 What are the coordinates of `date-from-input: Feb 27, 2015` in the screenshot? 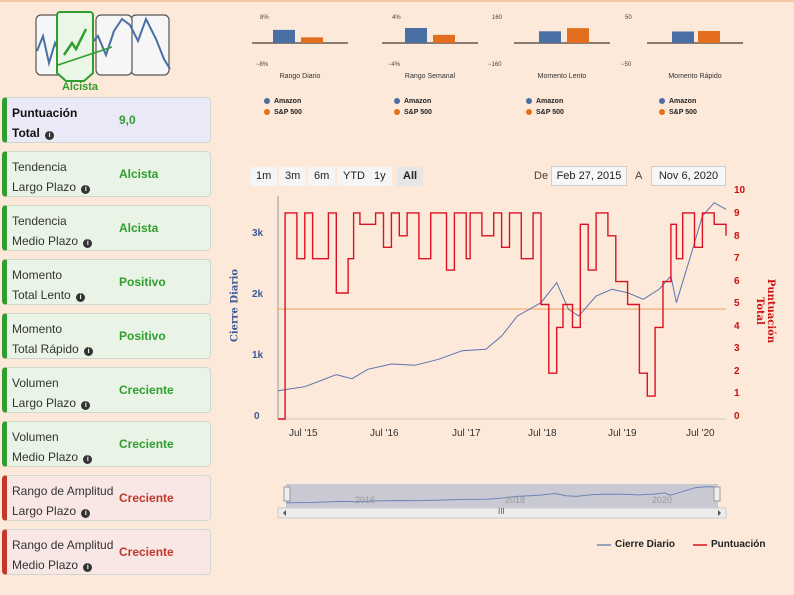 It's located at (589, 176).